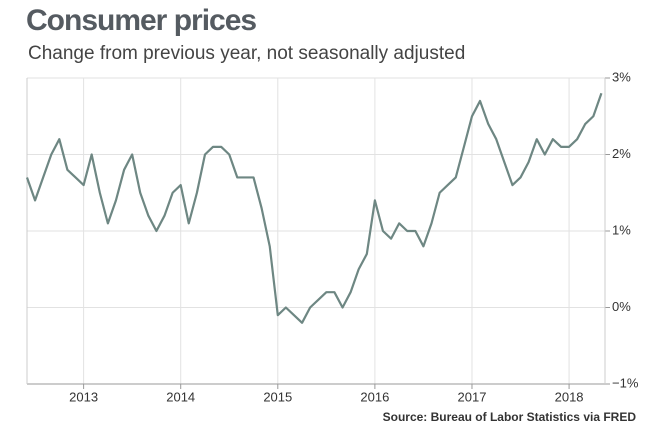 The image size is (647, 431). I want to click on chart-title: Consumer prices, so click(141, 20).